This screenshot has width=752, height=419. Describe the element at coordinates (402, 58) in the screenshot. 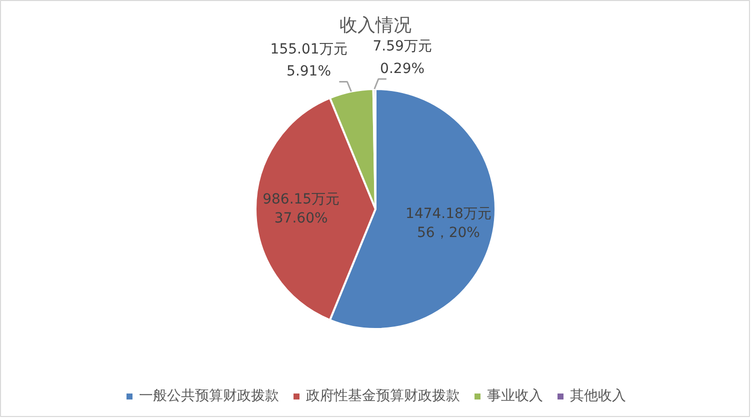

I see `data-label: 7.59万元 0.29%` at that location.